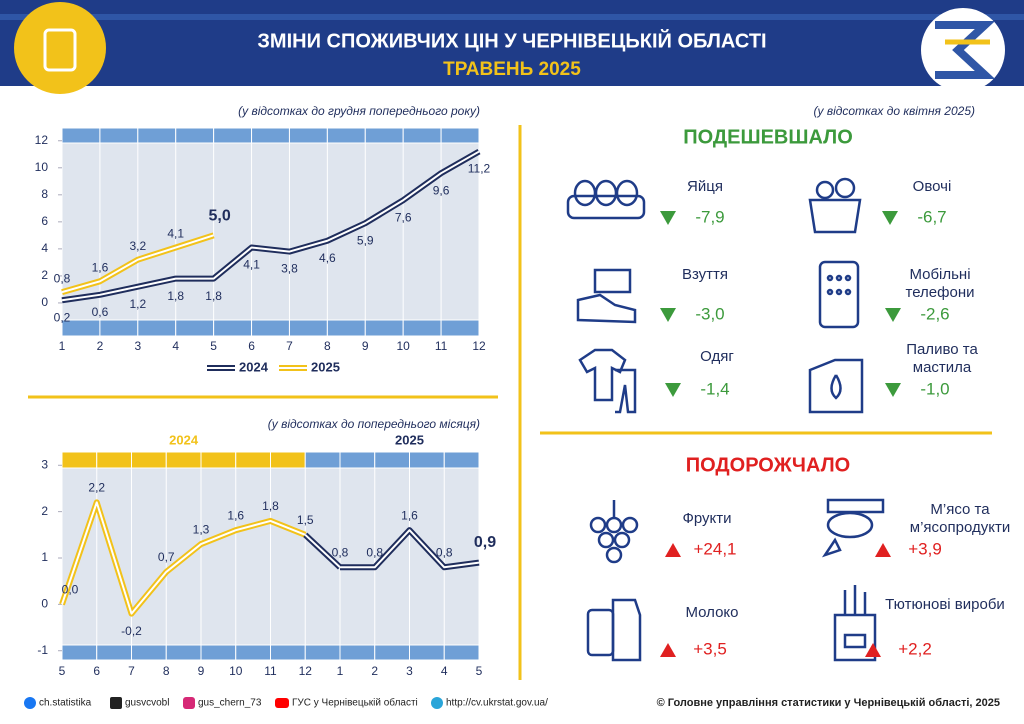 Image resolution: width=1024 pixels, height=724 pixels. Describe the element at coordinates (44, 464) in the screenshot. I see `y-tick-label: 3` at that location.